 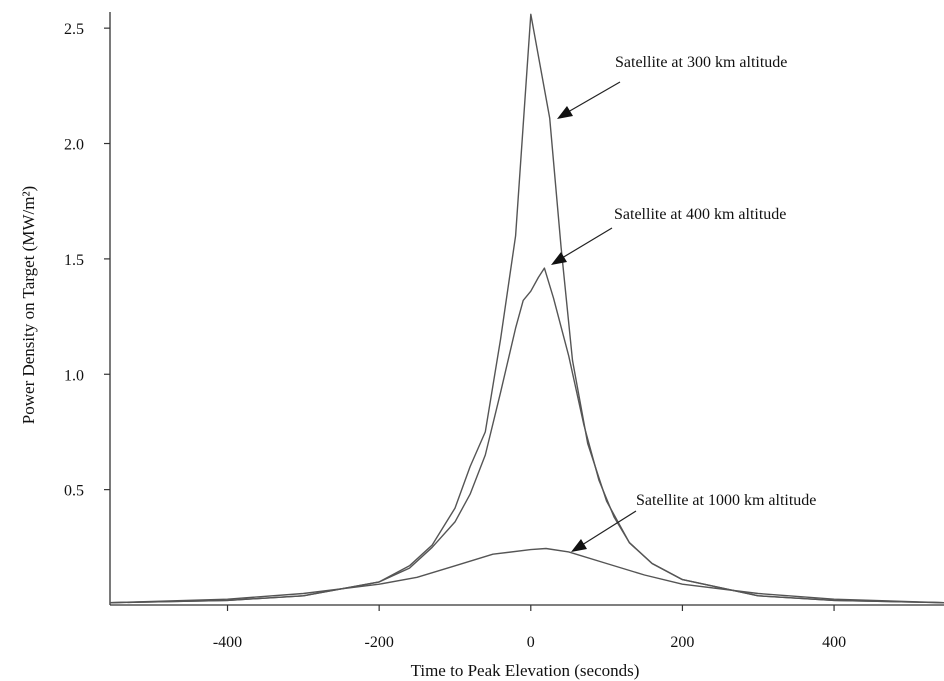 What do you see at coordinates (378, 642) in the screenshot?
I see `x-tick-label: -200` at bounding box center [378, 642].